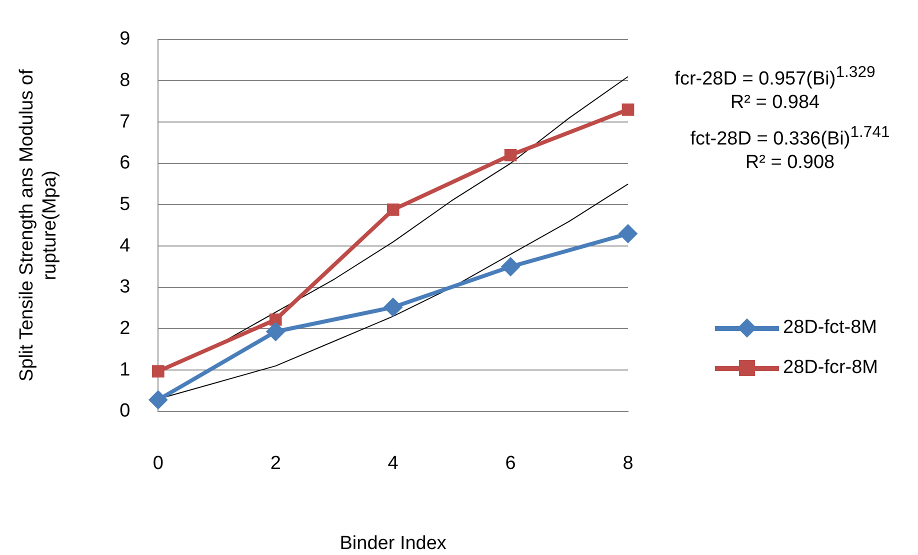  What do you see at coordinates (38, 225) in the screenshot?
I see `y-axis-title: Split Tensile Strength ans Modulus of rupture(Mpa)` at bounding box center [38, 225].